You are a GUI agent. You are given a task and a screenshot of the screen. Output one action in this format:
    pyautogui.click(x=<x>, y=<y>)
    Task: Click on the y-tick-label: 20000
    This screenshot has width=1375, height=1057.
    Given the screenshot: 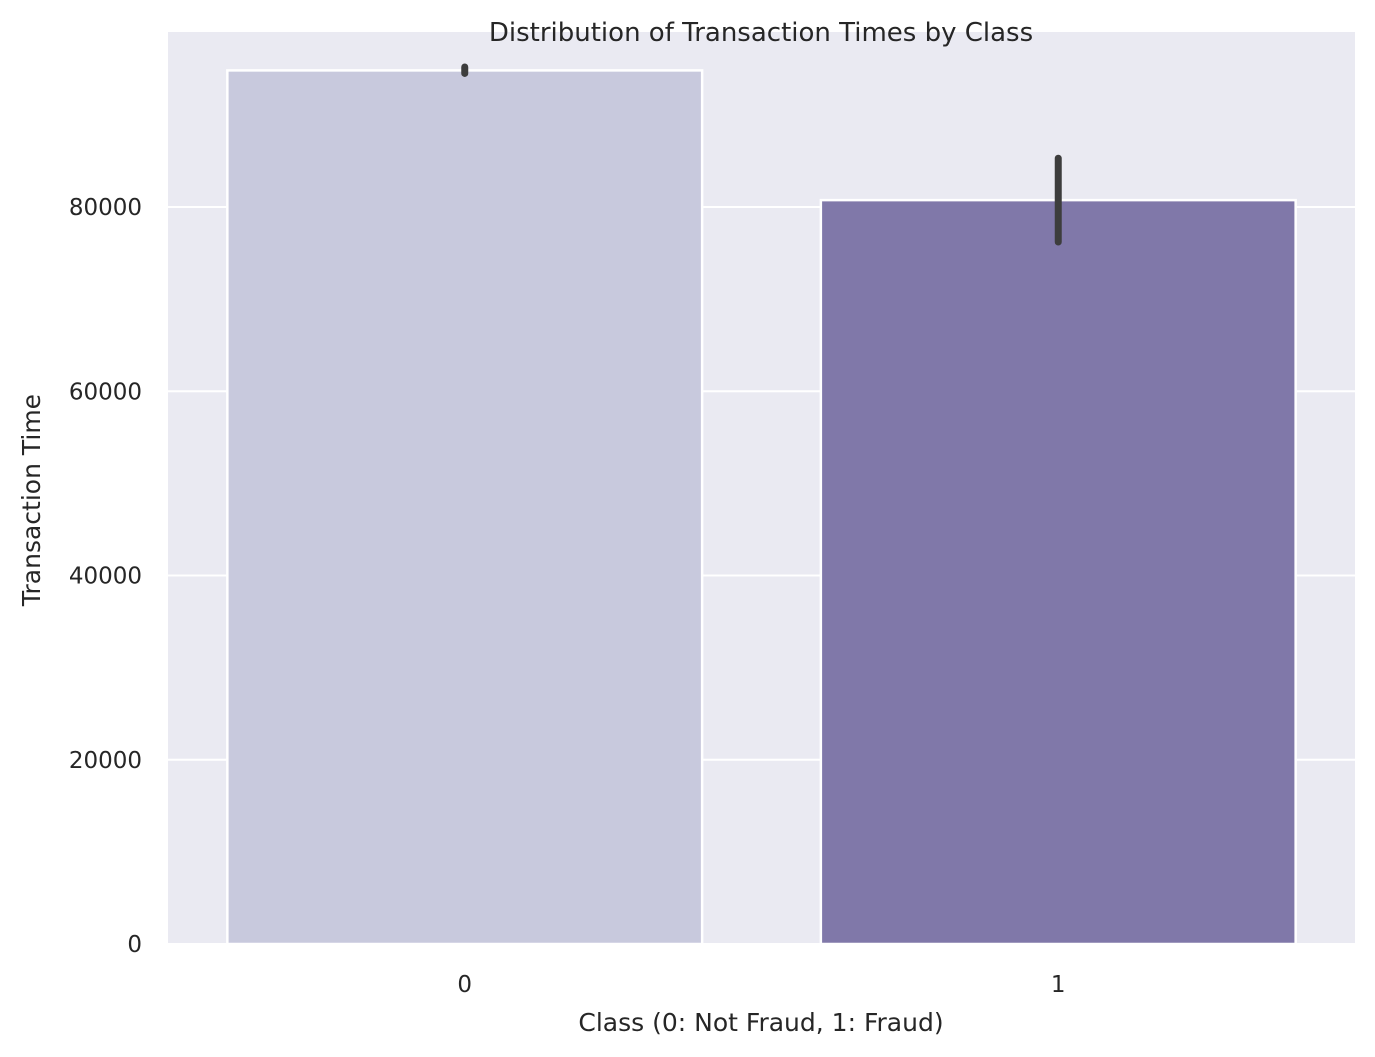 What is the action you would take?
    pyautogui.click(x=105, y=761)
    